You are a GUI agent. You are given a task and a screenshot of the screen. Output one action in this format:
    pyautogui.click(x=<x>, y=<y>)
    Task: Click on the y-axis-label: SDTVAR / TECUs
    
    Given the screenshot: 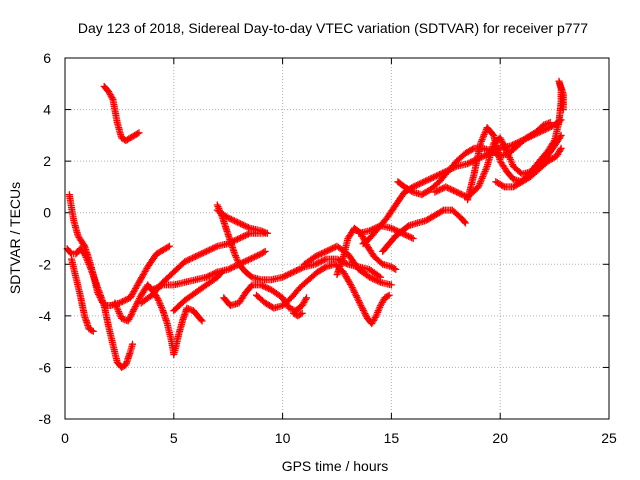 What is the action you would take?
    pyautogui.click(x=15, y=238)
    